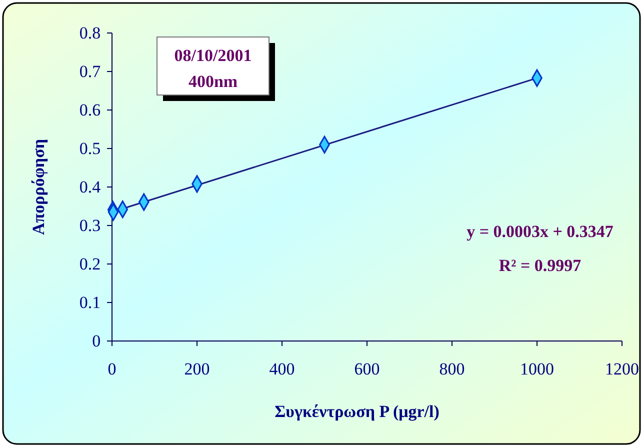 This screenshot has height=448, width=644. Describe the element at coordinates (622, 369) in the screenshot. I see `x-tick-label: 1200` at that location.